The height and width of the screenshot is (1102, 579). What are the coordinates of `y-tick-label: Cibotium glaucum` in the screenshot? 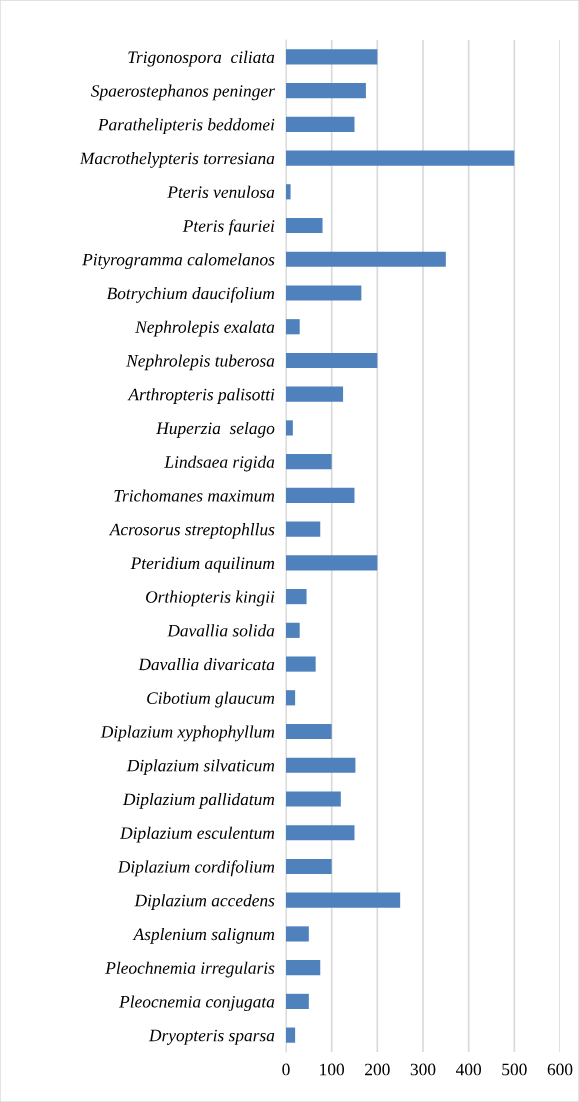 It's located at (211, 699).